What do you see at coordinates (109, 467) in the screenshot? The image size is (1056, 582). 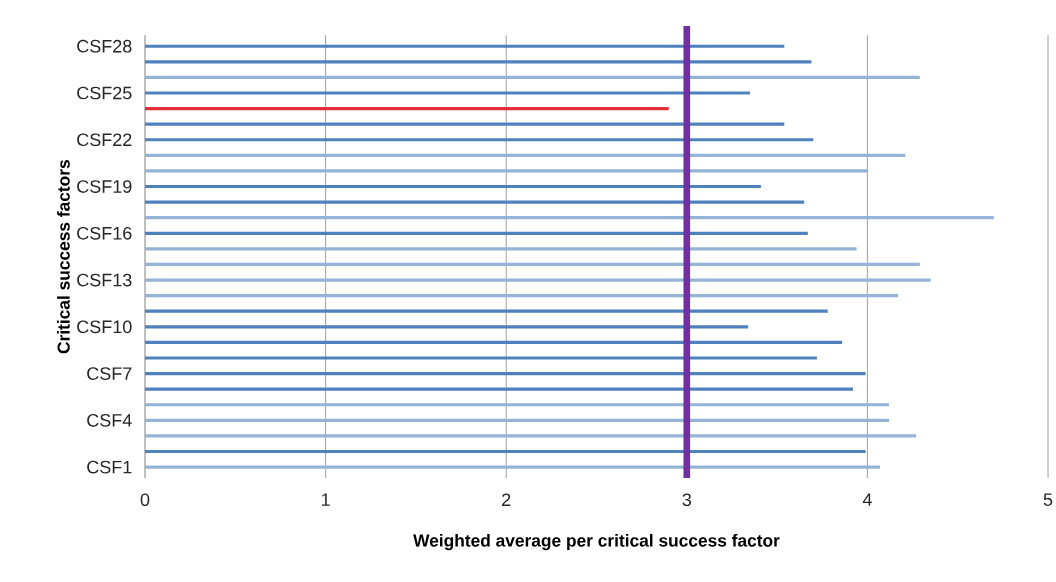 I see `y-tick-label: CSF1` at bounding box center [109, 467].